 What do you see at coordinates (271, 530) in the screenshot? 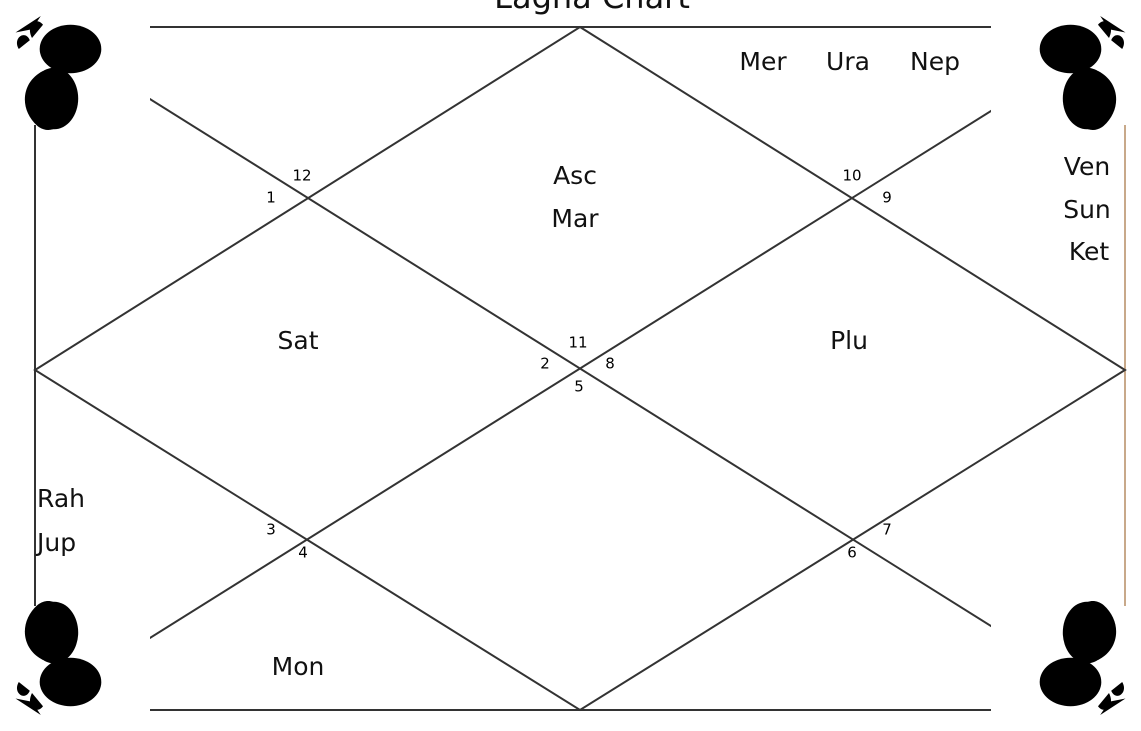
I see `house-number: 3` at bounding box center [271, 530].